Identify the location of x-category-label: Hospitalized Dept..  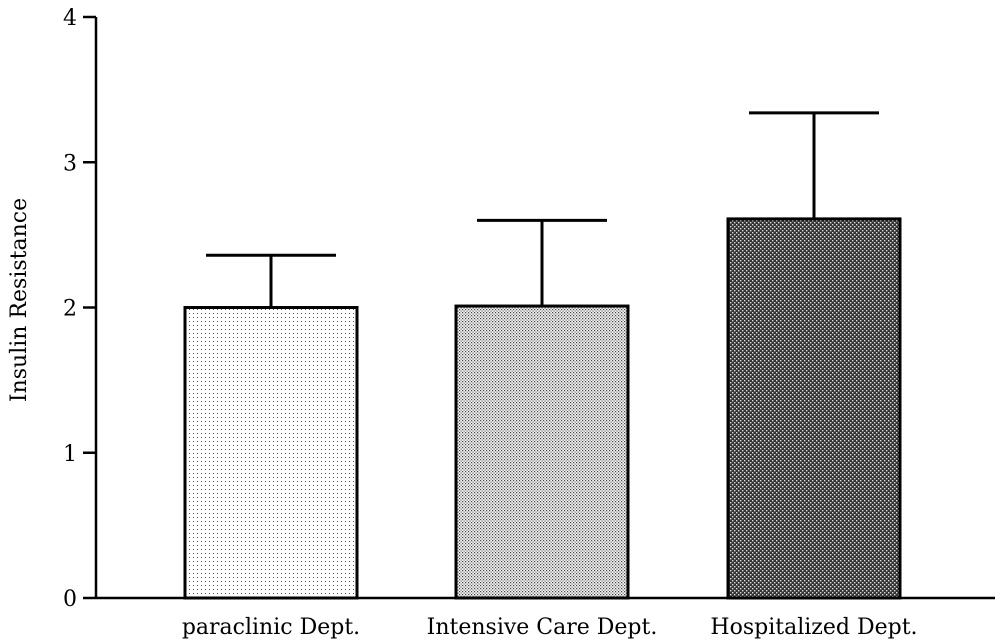
(813, 627).